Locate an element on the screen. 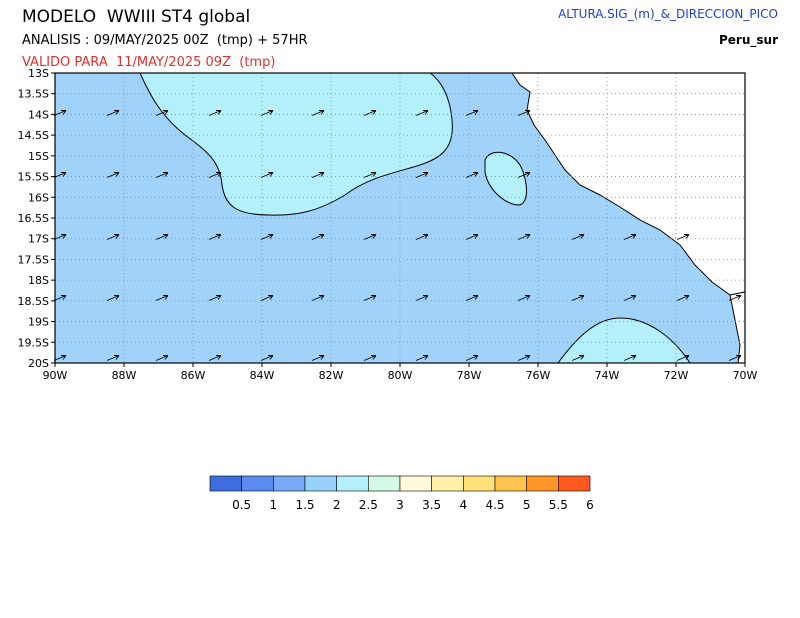 Image resolution: width=800 pixels, height=618 pixels. land is located at coordinates (737, 327).